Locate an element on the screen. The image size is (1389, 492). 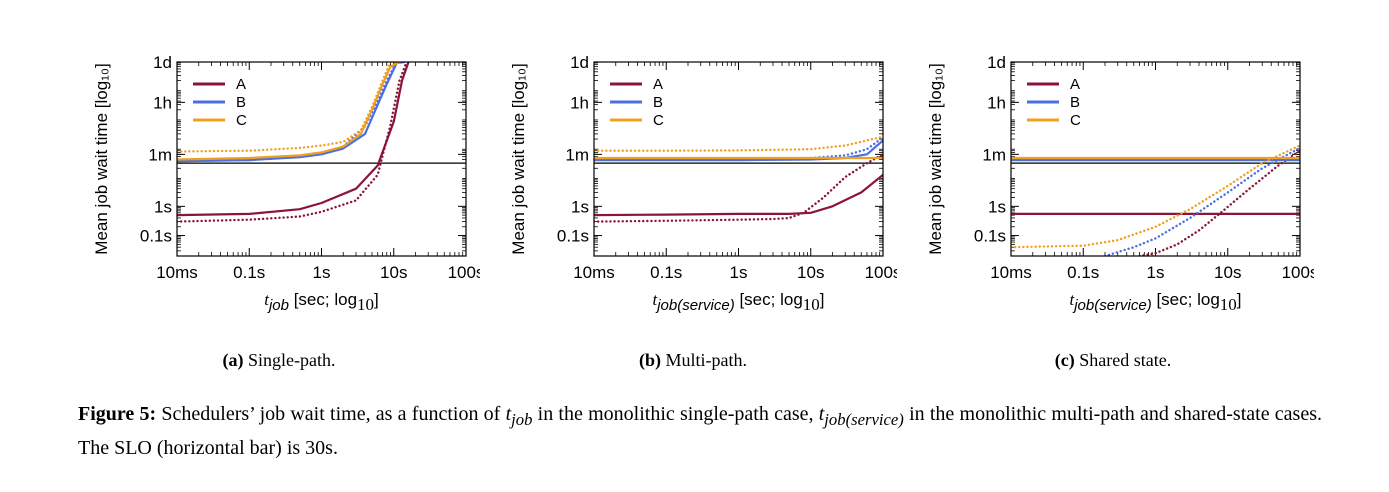
subcaption-a: (a) Single-path. is located at coordinates (279, 360).